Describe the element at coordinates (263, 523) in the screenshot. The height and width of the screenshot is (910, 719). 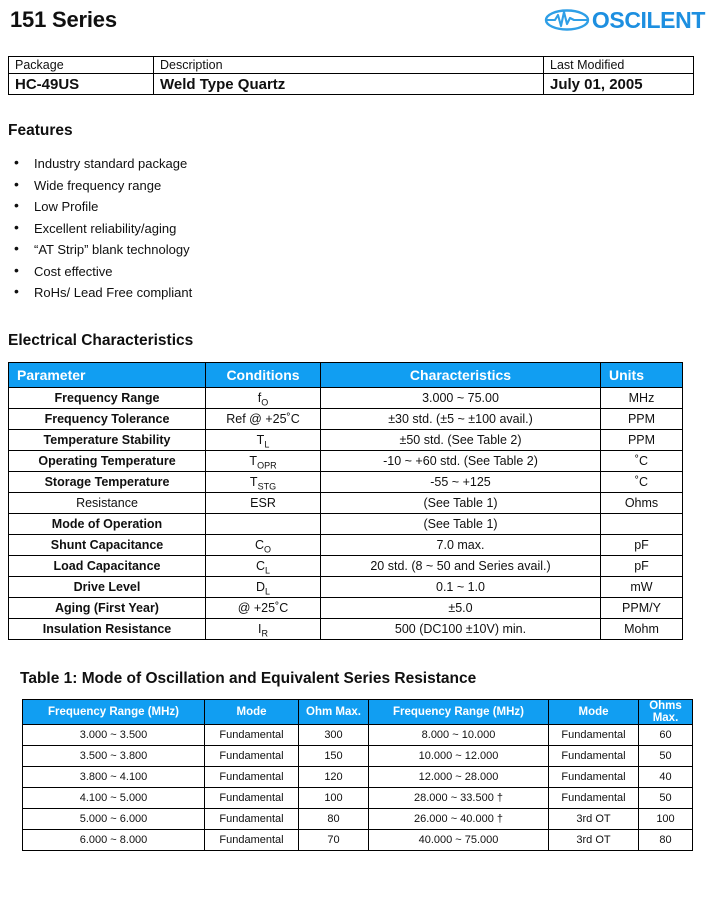
I see `conditions-cell` at that location.